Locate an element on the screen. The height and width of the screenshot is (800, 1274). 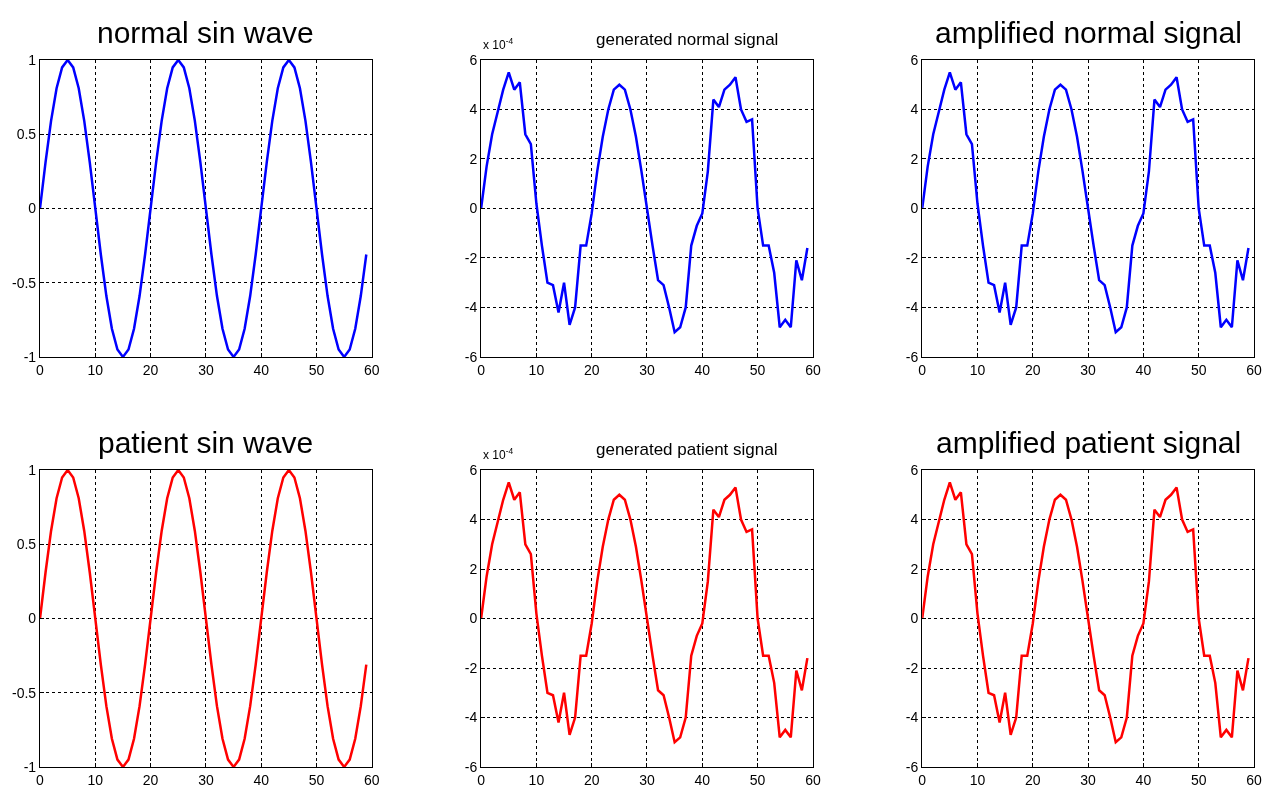
chart-title: normal sin wave is located at coordinates (205, 32).